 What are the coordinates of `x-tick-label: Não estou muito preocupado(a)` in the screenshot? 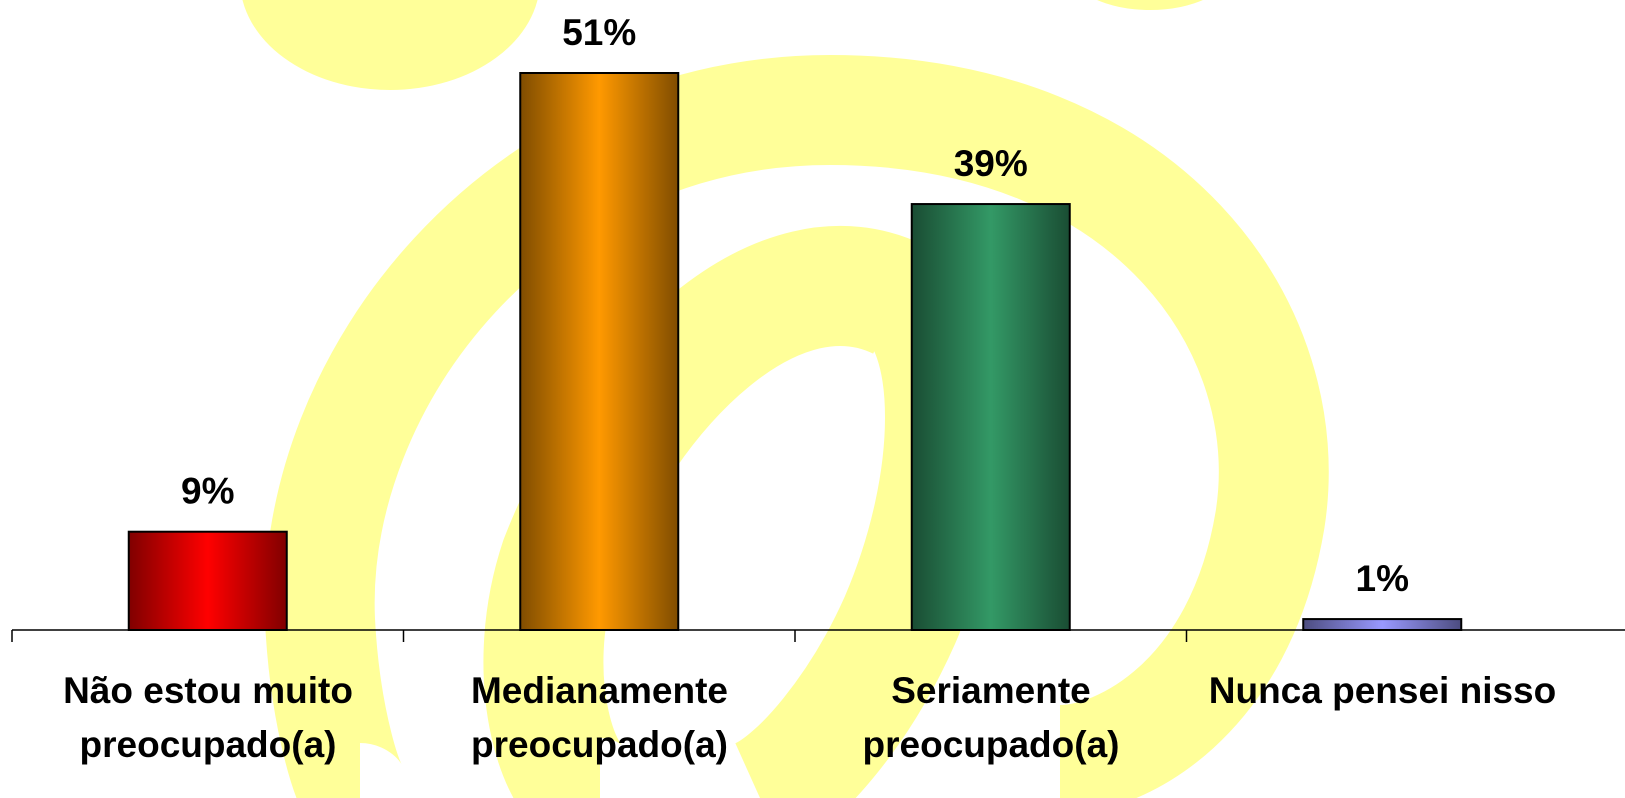 It's located at (208, 717).